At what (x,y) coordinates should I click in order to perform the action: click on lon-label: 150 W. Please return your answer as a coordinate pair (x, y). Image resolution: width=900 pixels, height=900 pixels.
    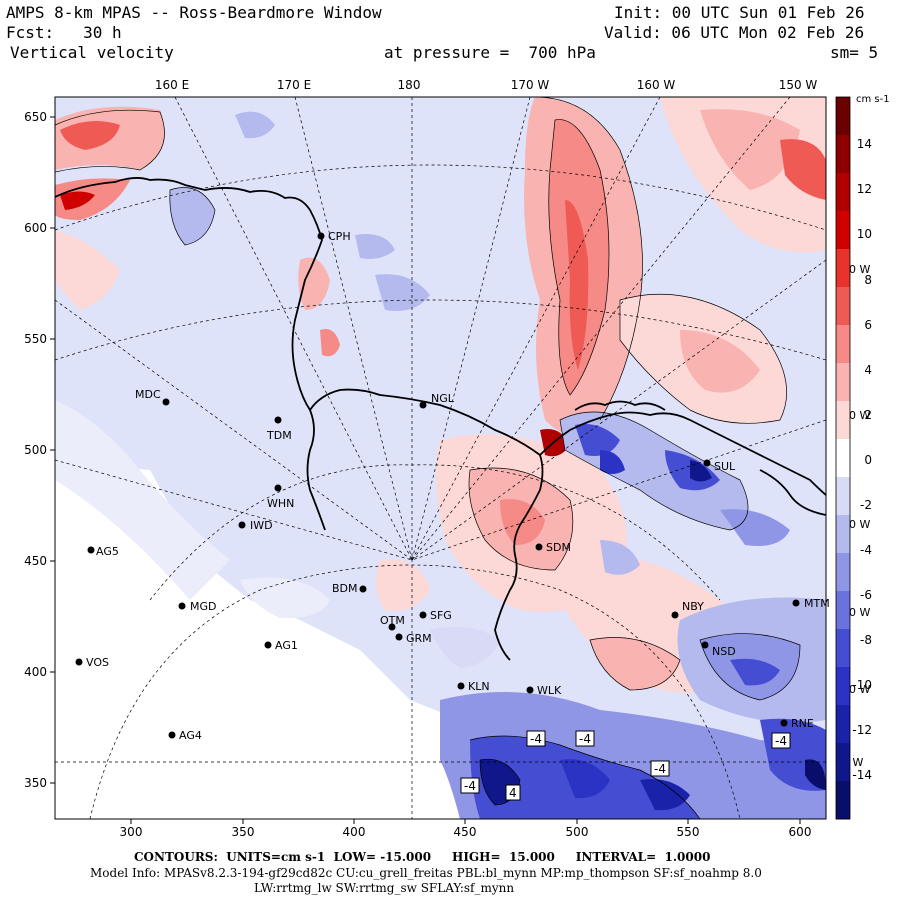
    Looking at the image, I should click on (798, 85).